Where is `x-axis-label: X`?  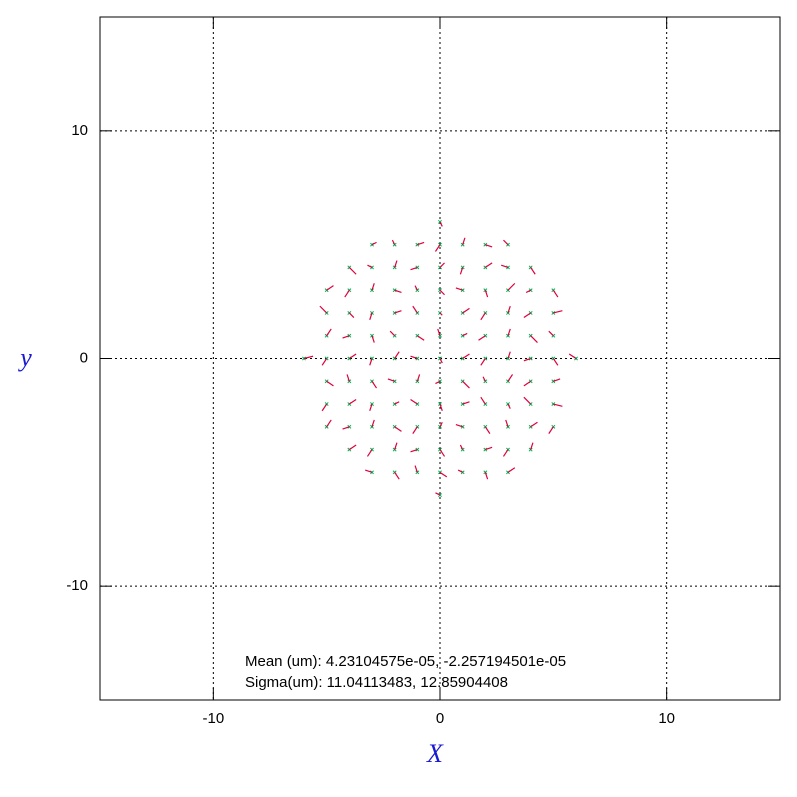
x-axis-label: X is located at coordinates (435, 753).